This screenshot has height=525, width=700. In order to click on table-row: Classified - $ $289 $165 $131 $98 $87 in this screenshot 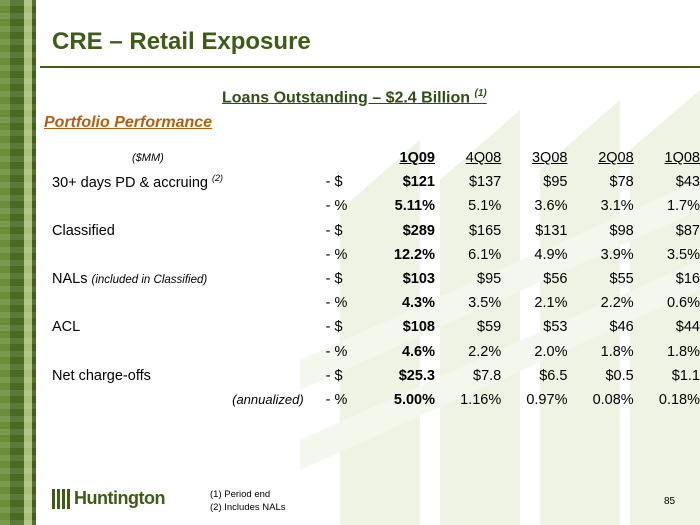, I will do `click(376, 231)`.